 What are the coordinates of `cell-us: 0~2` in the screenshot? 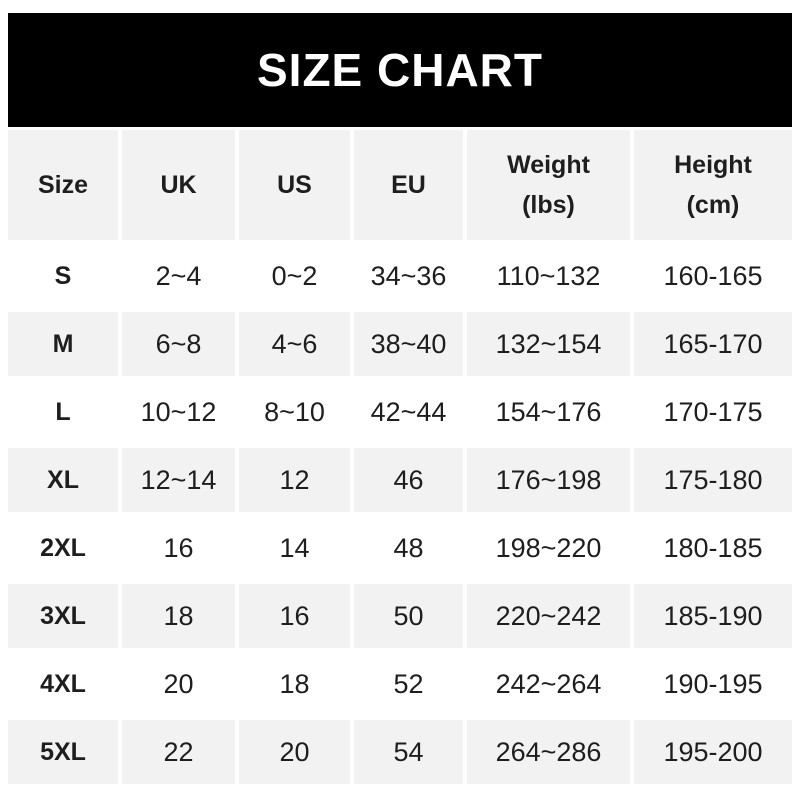 It's located at (294, 276).